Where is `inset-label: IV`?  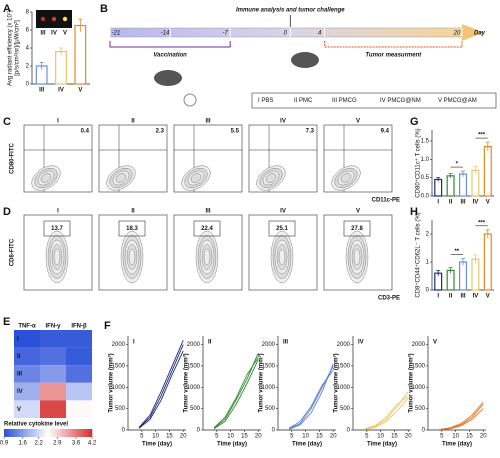 inset-label: IV is located at coordinates (54, 34).